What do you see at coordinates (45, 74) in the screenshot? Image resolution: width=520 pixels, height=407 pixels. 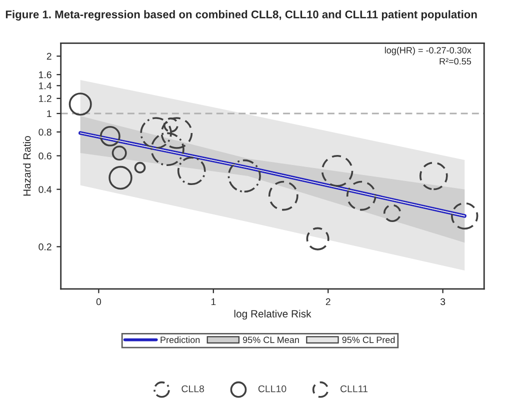 I see `y-tick-label: 1.6` at bounding box center [45, 74].